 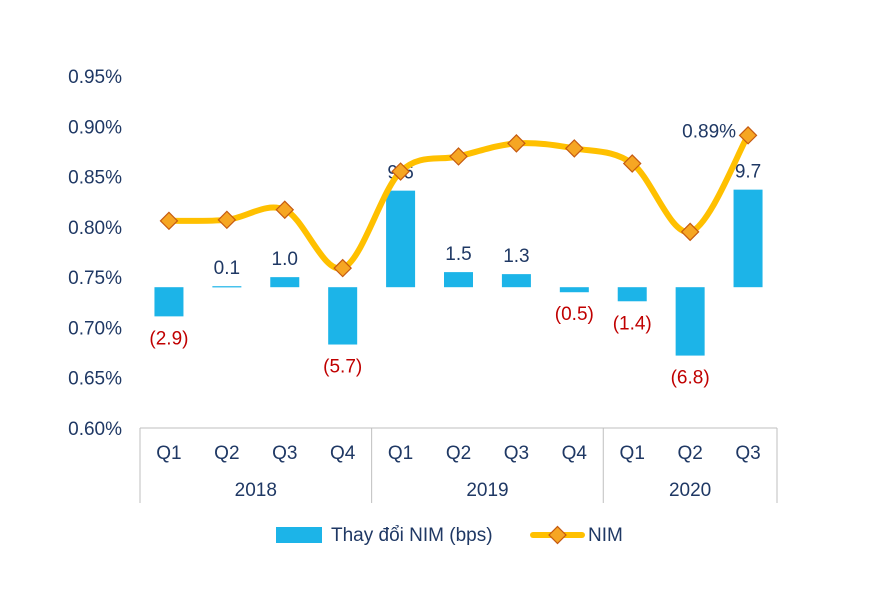 What do you see at coordinates (516, 256) in the screenshot?
I see `bar-data-label: 1.3` at bounding box center [516, 256].